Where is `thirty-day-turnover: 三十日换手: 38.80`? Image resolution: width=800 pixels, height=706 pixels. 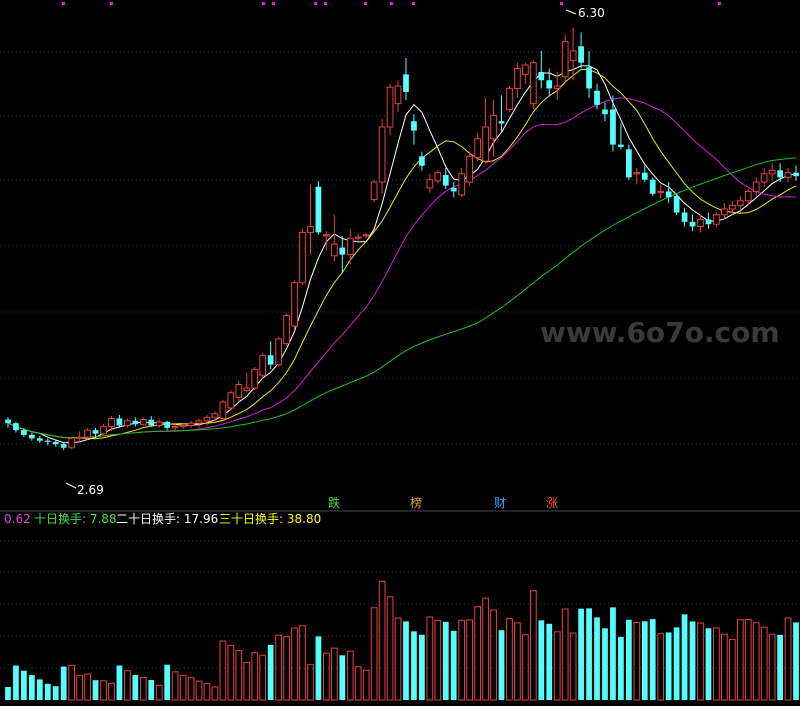 thirty-day-turnover: 三十日换手: 38.80 is located at coordinates (270, 519).